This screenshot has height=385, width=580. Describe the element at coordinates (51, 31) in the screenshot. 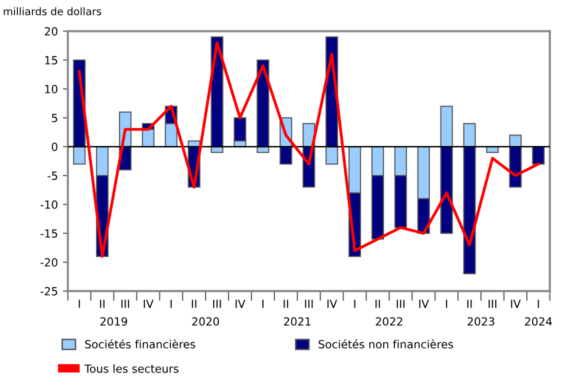

I see `y-tick-label: 20` at that location.